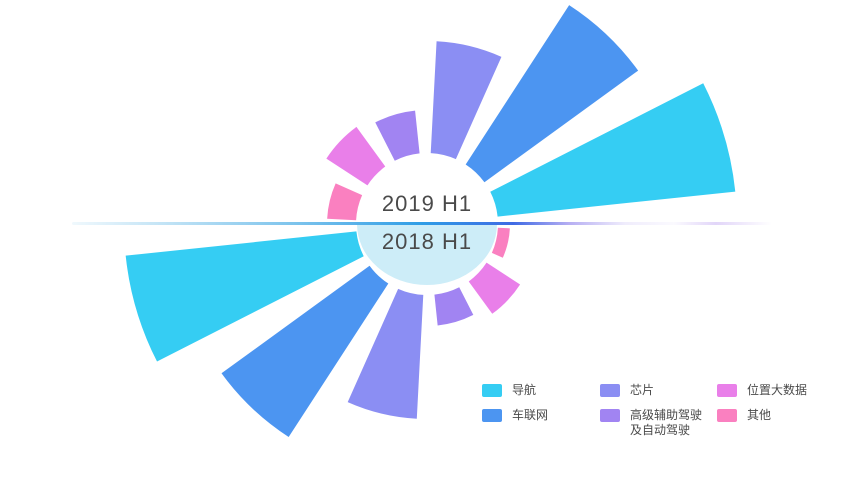 This screenshot has width=865, height=487. I want to click on wedge-2018-H1-telematics, so click(305, 351).